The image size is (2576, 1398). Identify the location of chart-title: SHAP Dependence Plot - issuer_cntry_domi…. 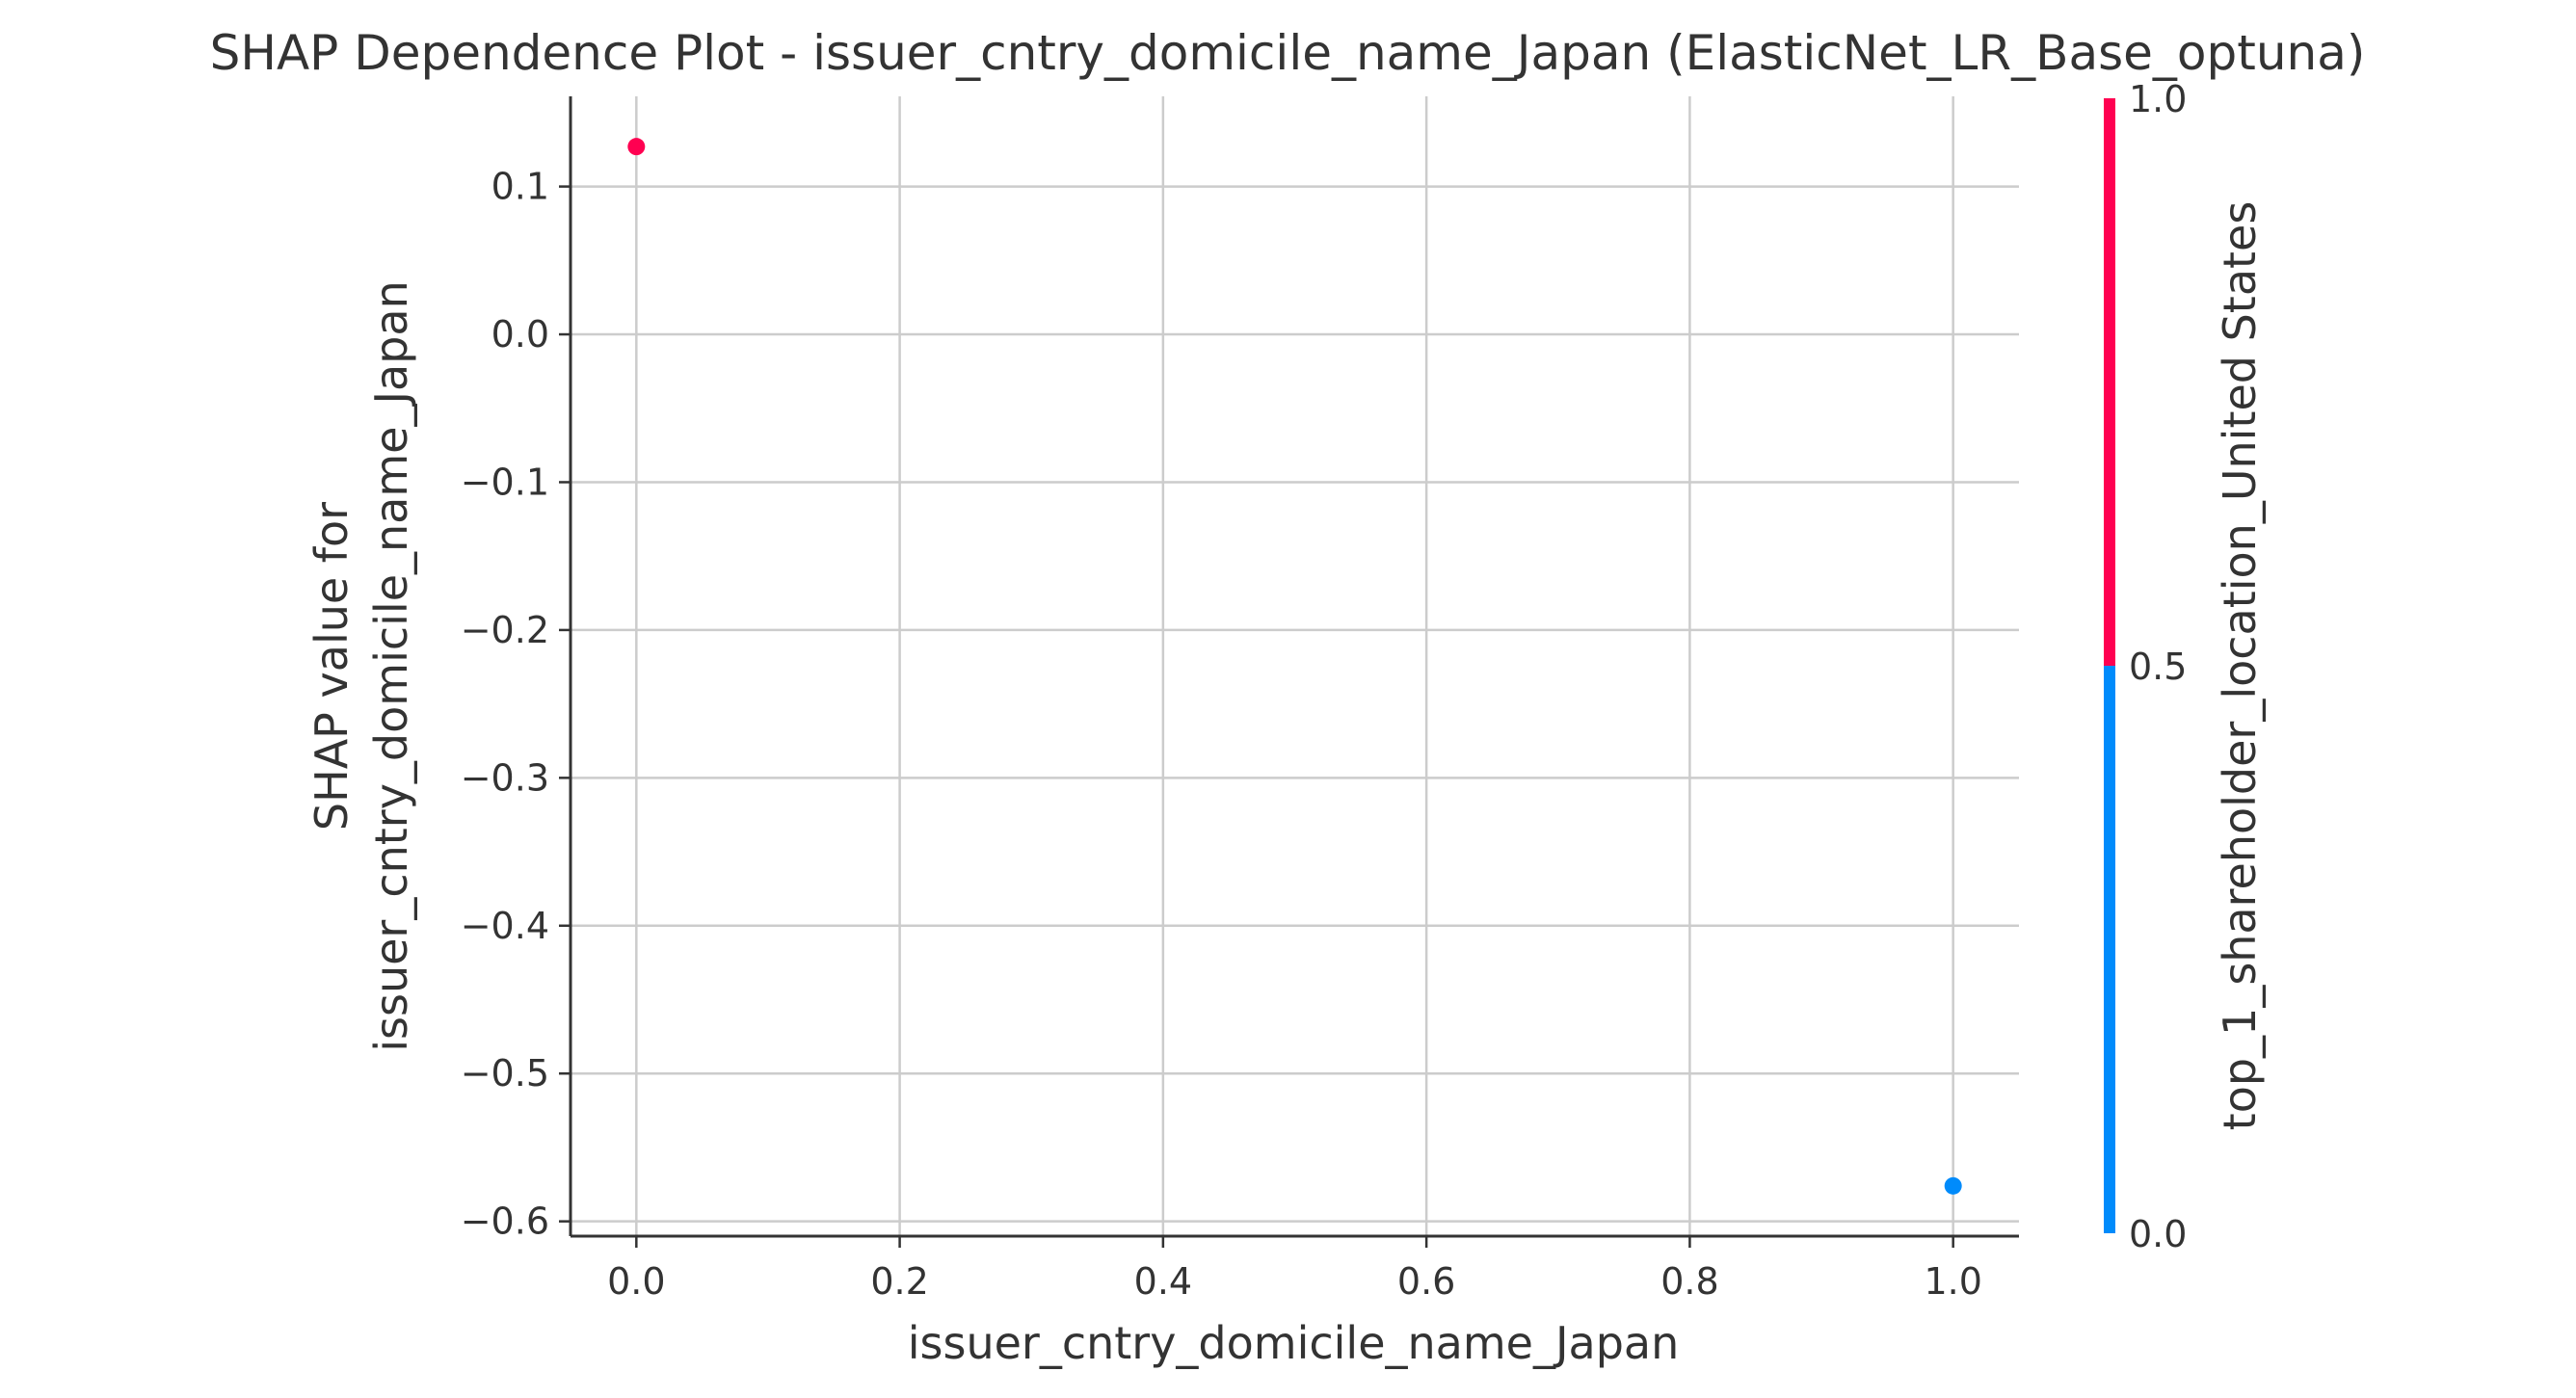
(1288, 53).